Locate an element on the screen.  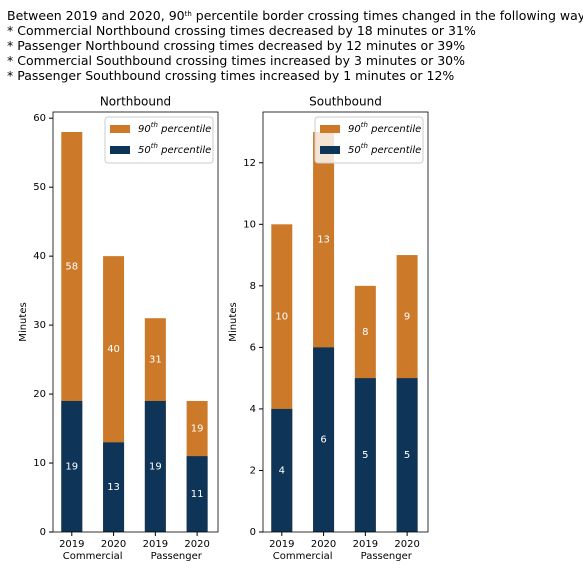
data-label: 6 is located at coordinates (323, 440).